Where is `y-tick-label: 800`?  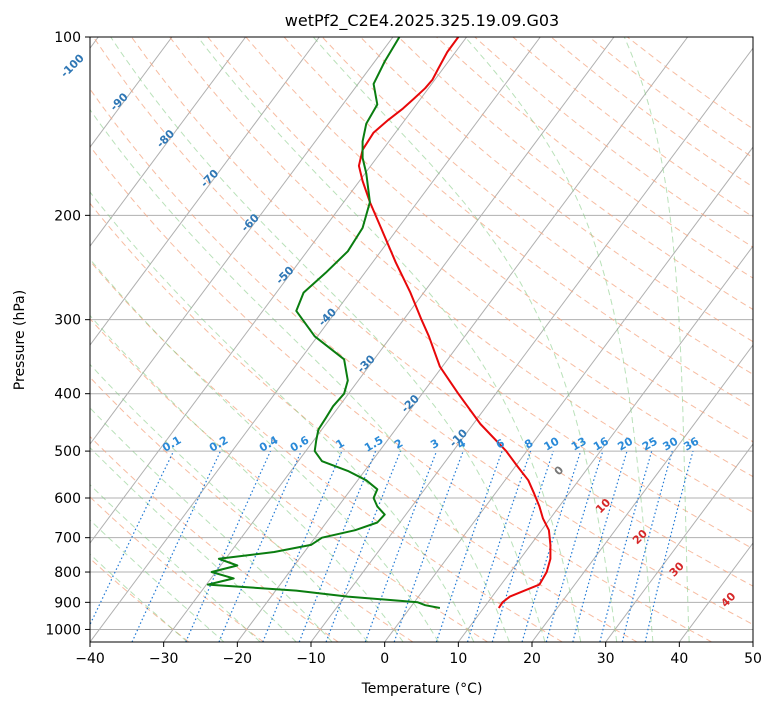
y-tick-label: 800 is located at coordinates (67, 573).